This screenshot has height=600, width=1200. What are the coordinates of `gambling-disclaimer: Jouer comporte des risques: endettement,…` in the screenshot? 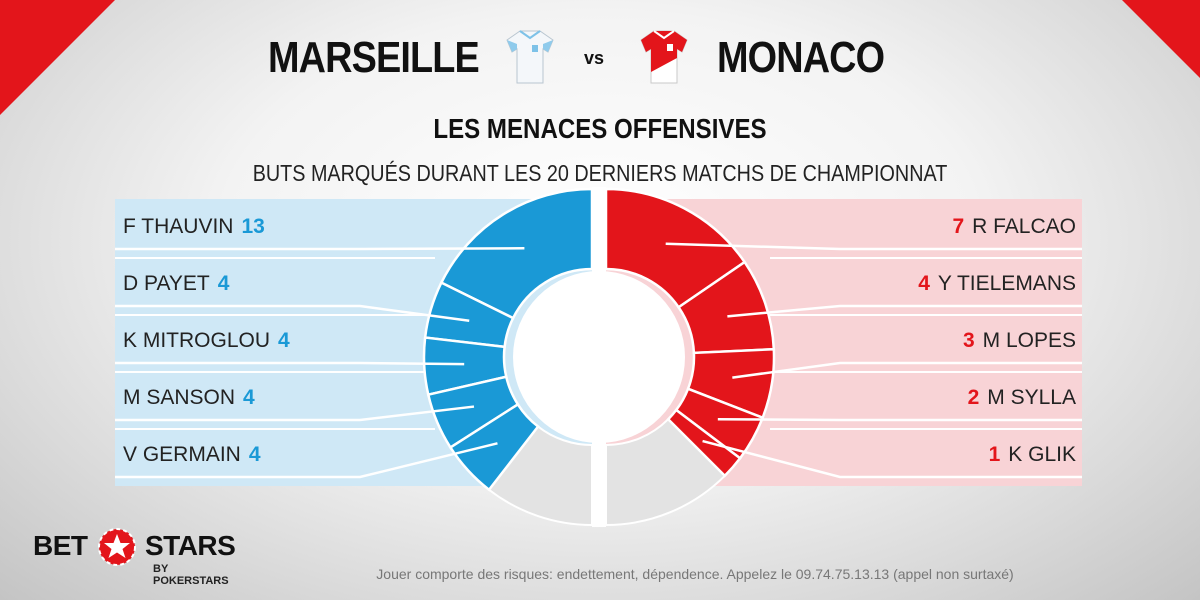 It's located at (695, 574).